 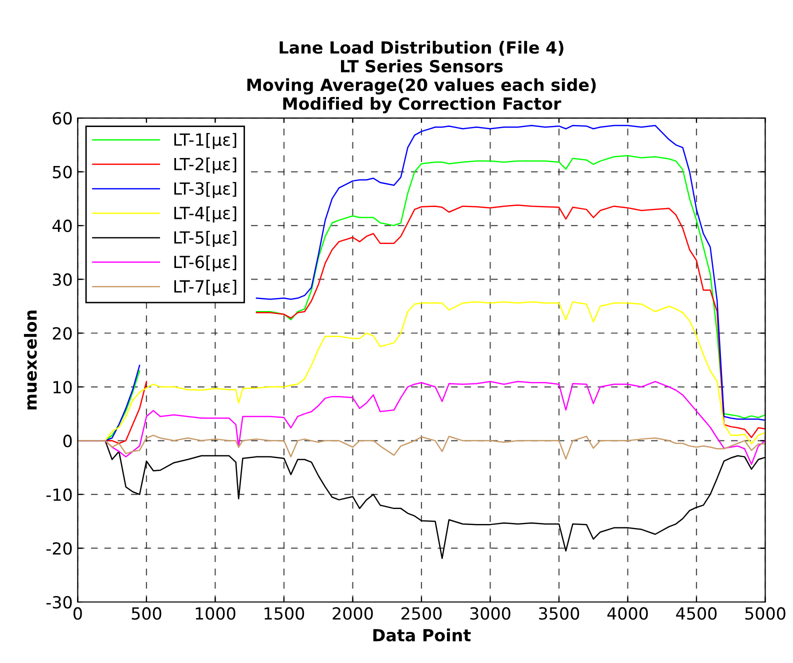 What do you see at coordinates (78, 613) in the screenshot?
I see `x-tick-label: 0` at bounding box center [78, 613].